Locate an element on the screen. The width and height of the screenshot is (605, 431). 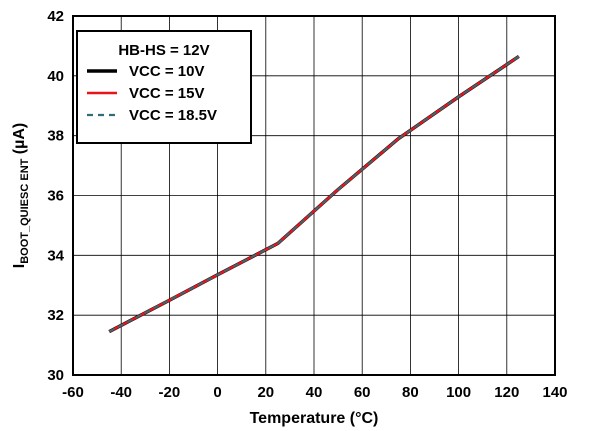
legend-box is located at coordinates (164, 87).